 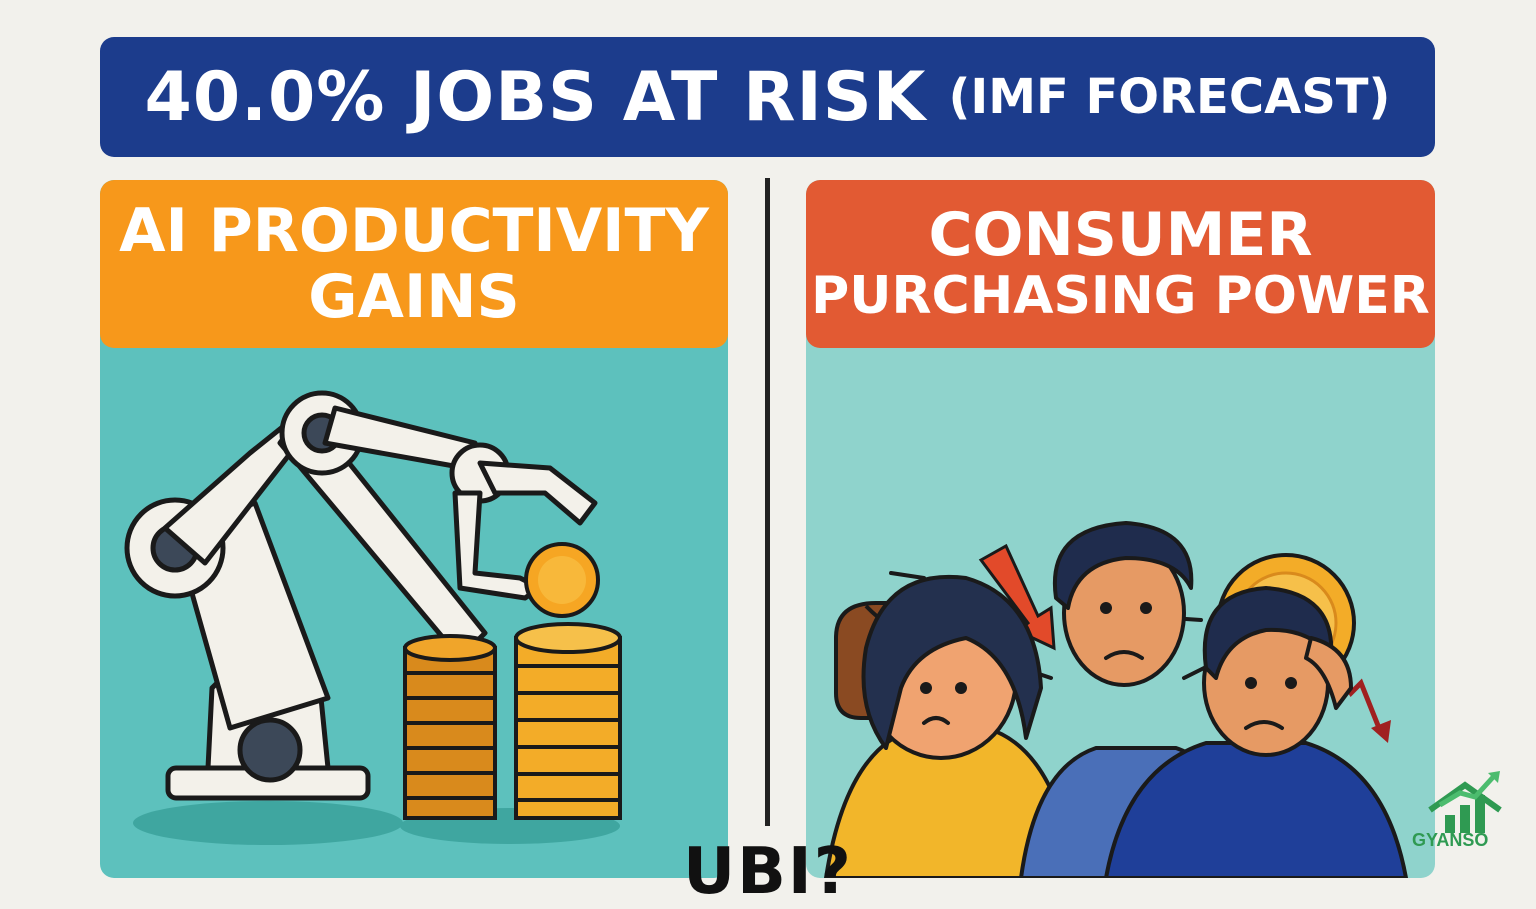 I want to click on worried-consumers-scene: $, so click(x=1116, y=699).